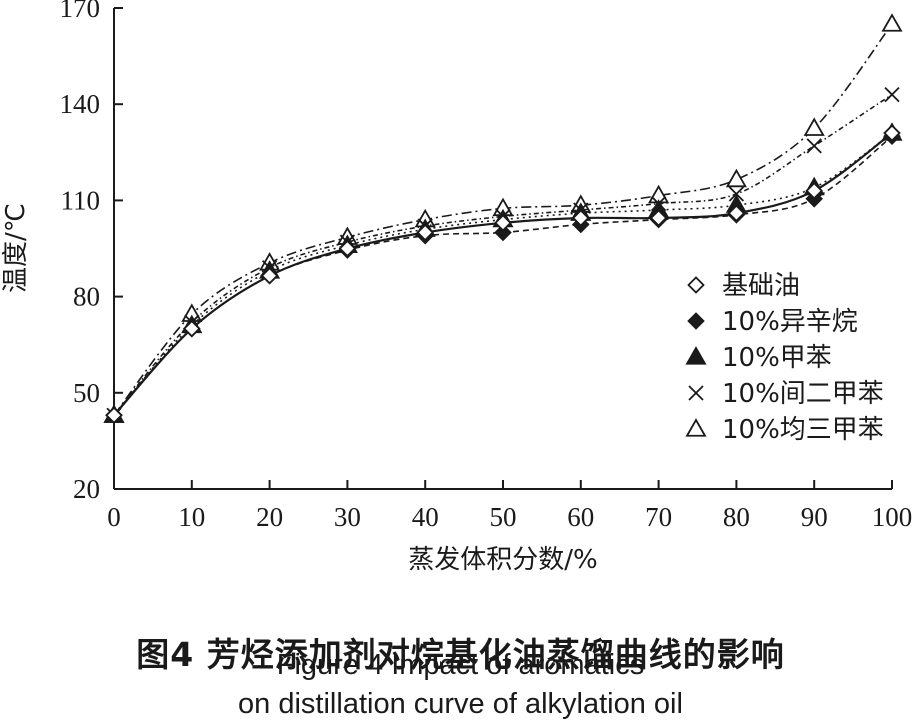 This screenshot has width=921, height=726. What do you see at coordinates (16, 248) in the screenshot?
I see `y-axis-title: 温度/℃` at bounding box center [16, 248].